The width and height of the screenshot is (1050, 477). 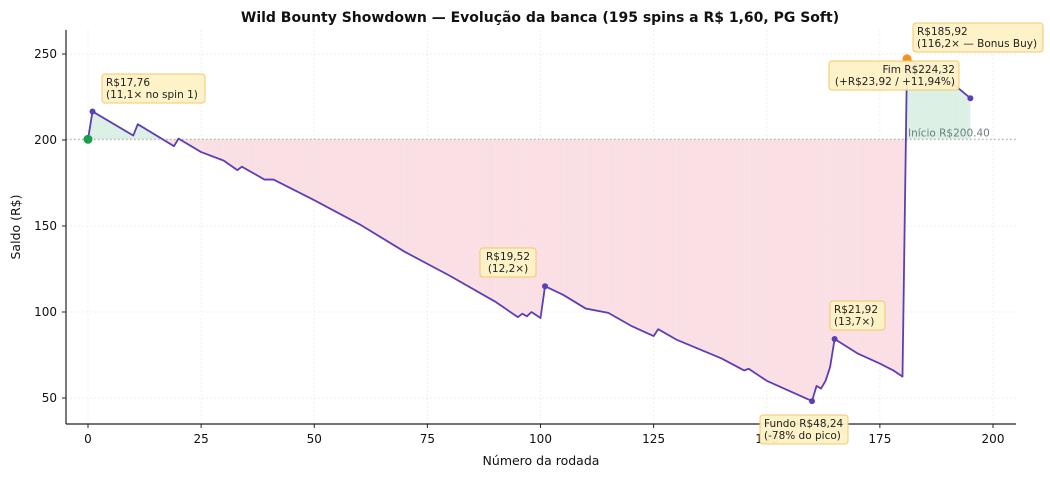 What do you see at coordinates (949, 133) in the screenshot?
I see `reference-label: Início R$200.40` at bounding box center [949, 133].